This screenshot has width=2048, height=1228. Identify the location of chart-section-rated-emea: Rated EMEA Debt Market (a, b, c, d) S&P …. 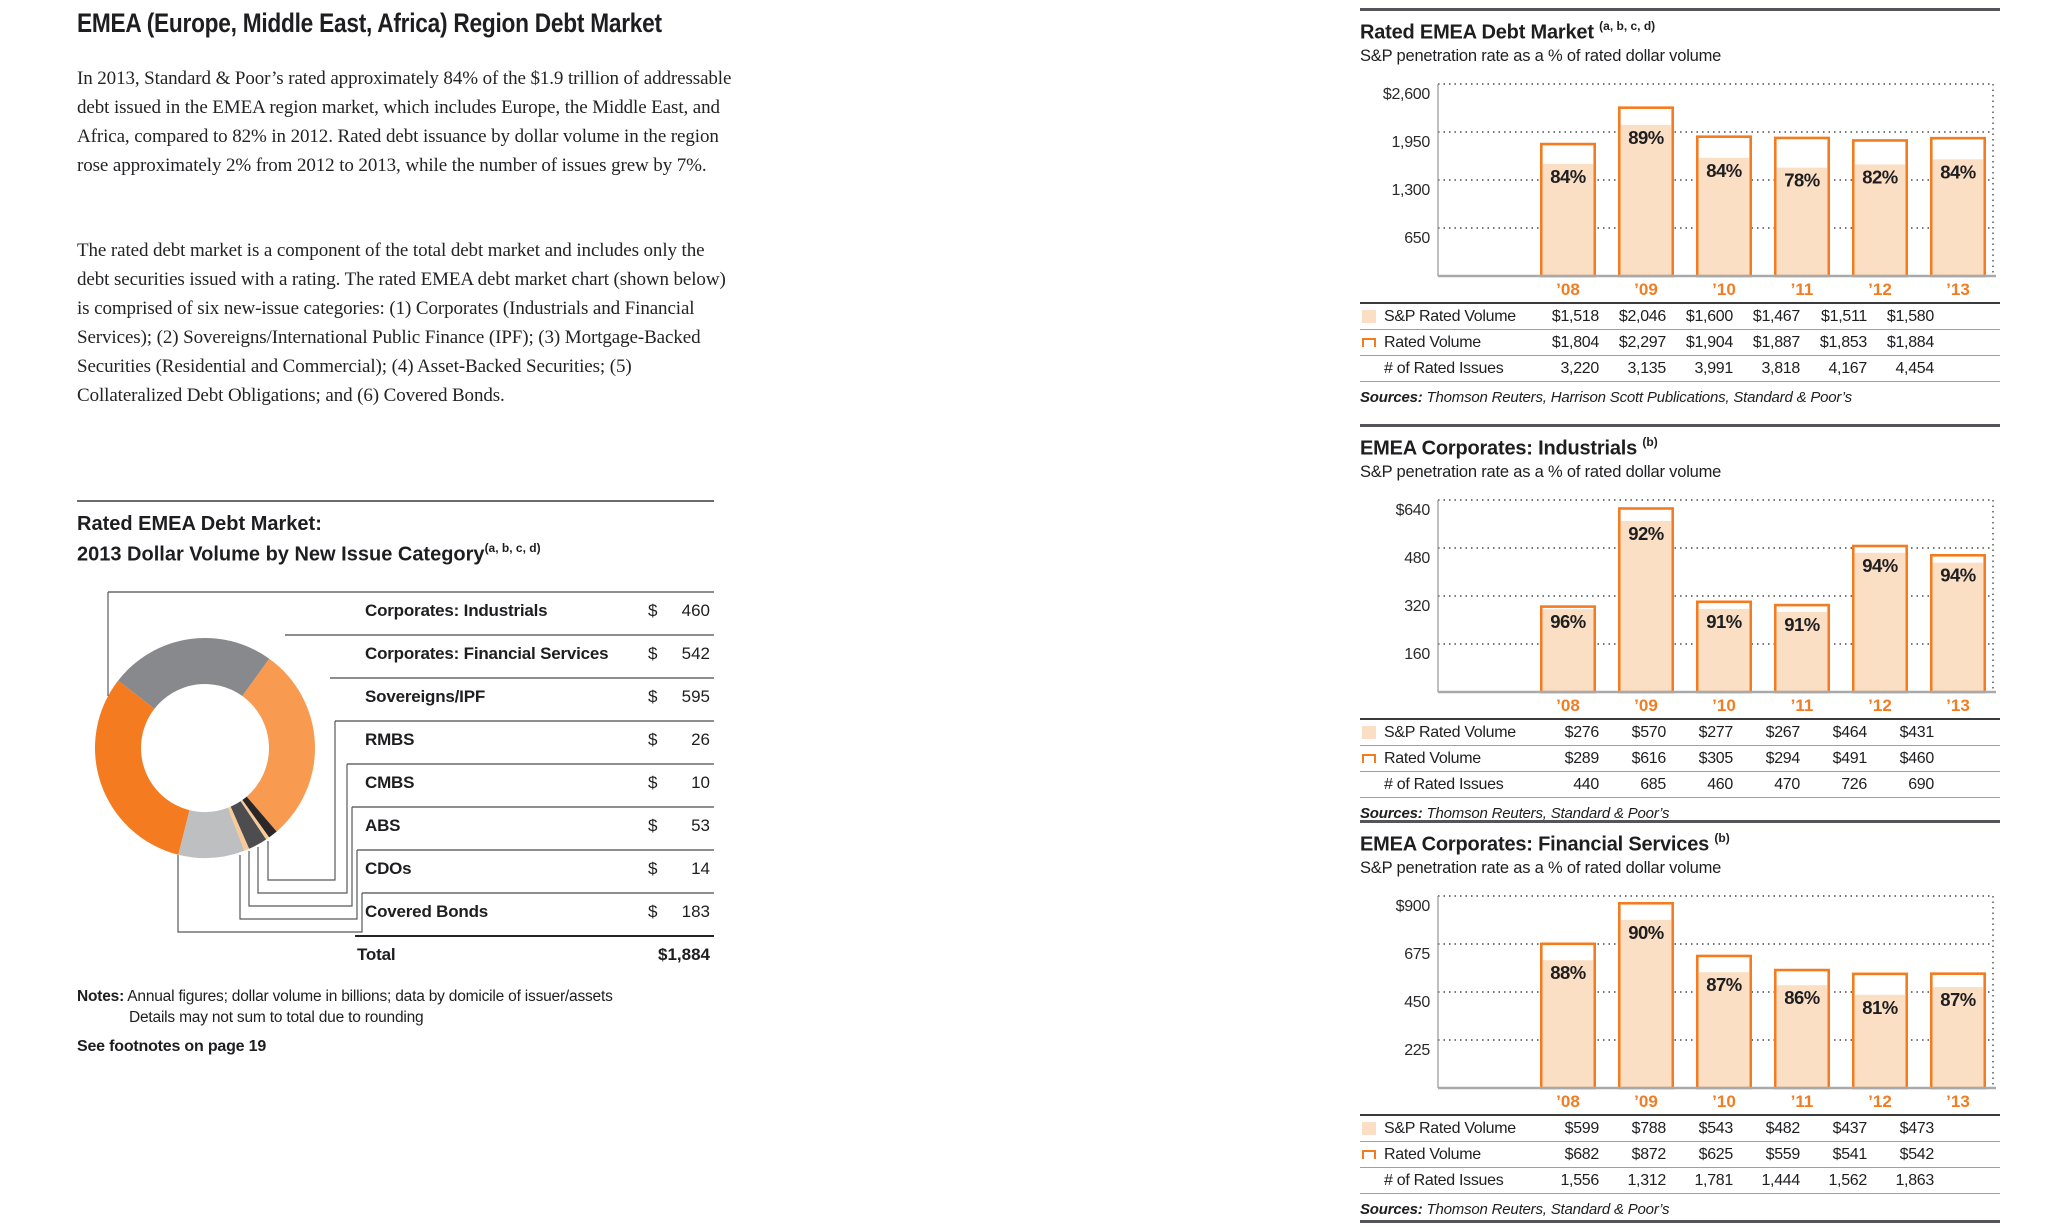
(1680, 207).